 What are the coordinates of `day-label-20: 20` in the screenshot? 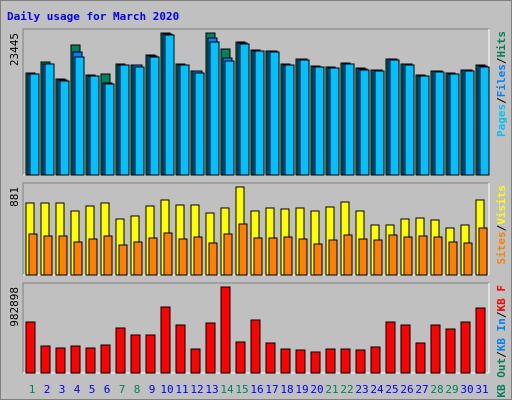 It's located at (316, 389).